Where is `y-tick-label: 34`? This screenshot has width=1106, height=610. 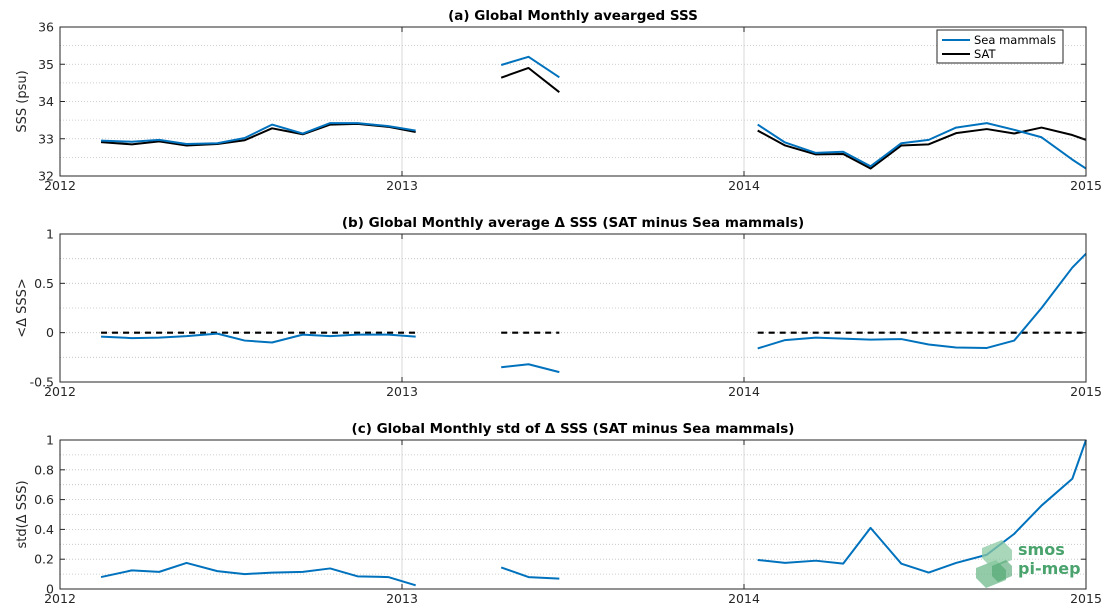 y-tick-label: 34 is located at coordinates (46, 101).